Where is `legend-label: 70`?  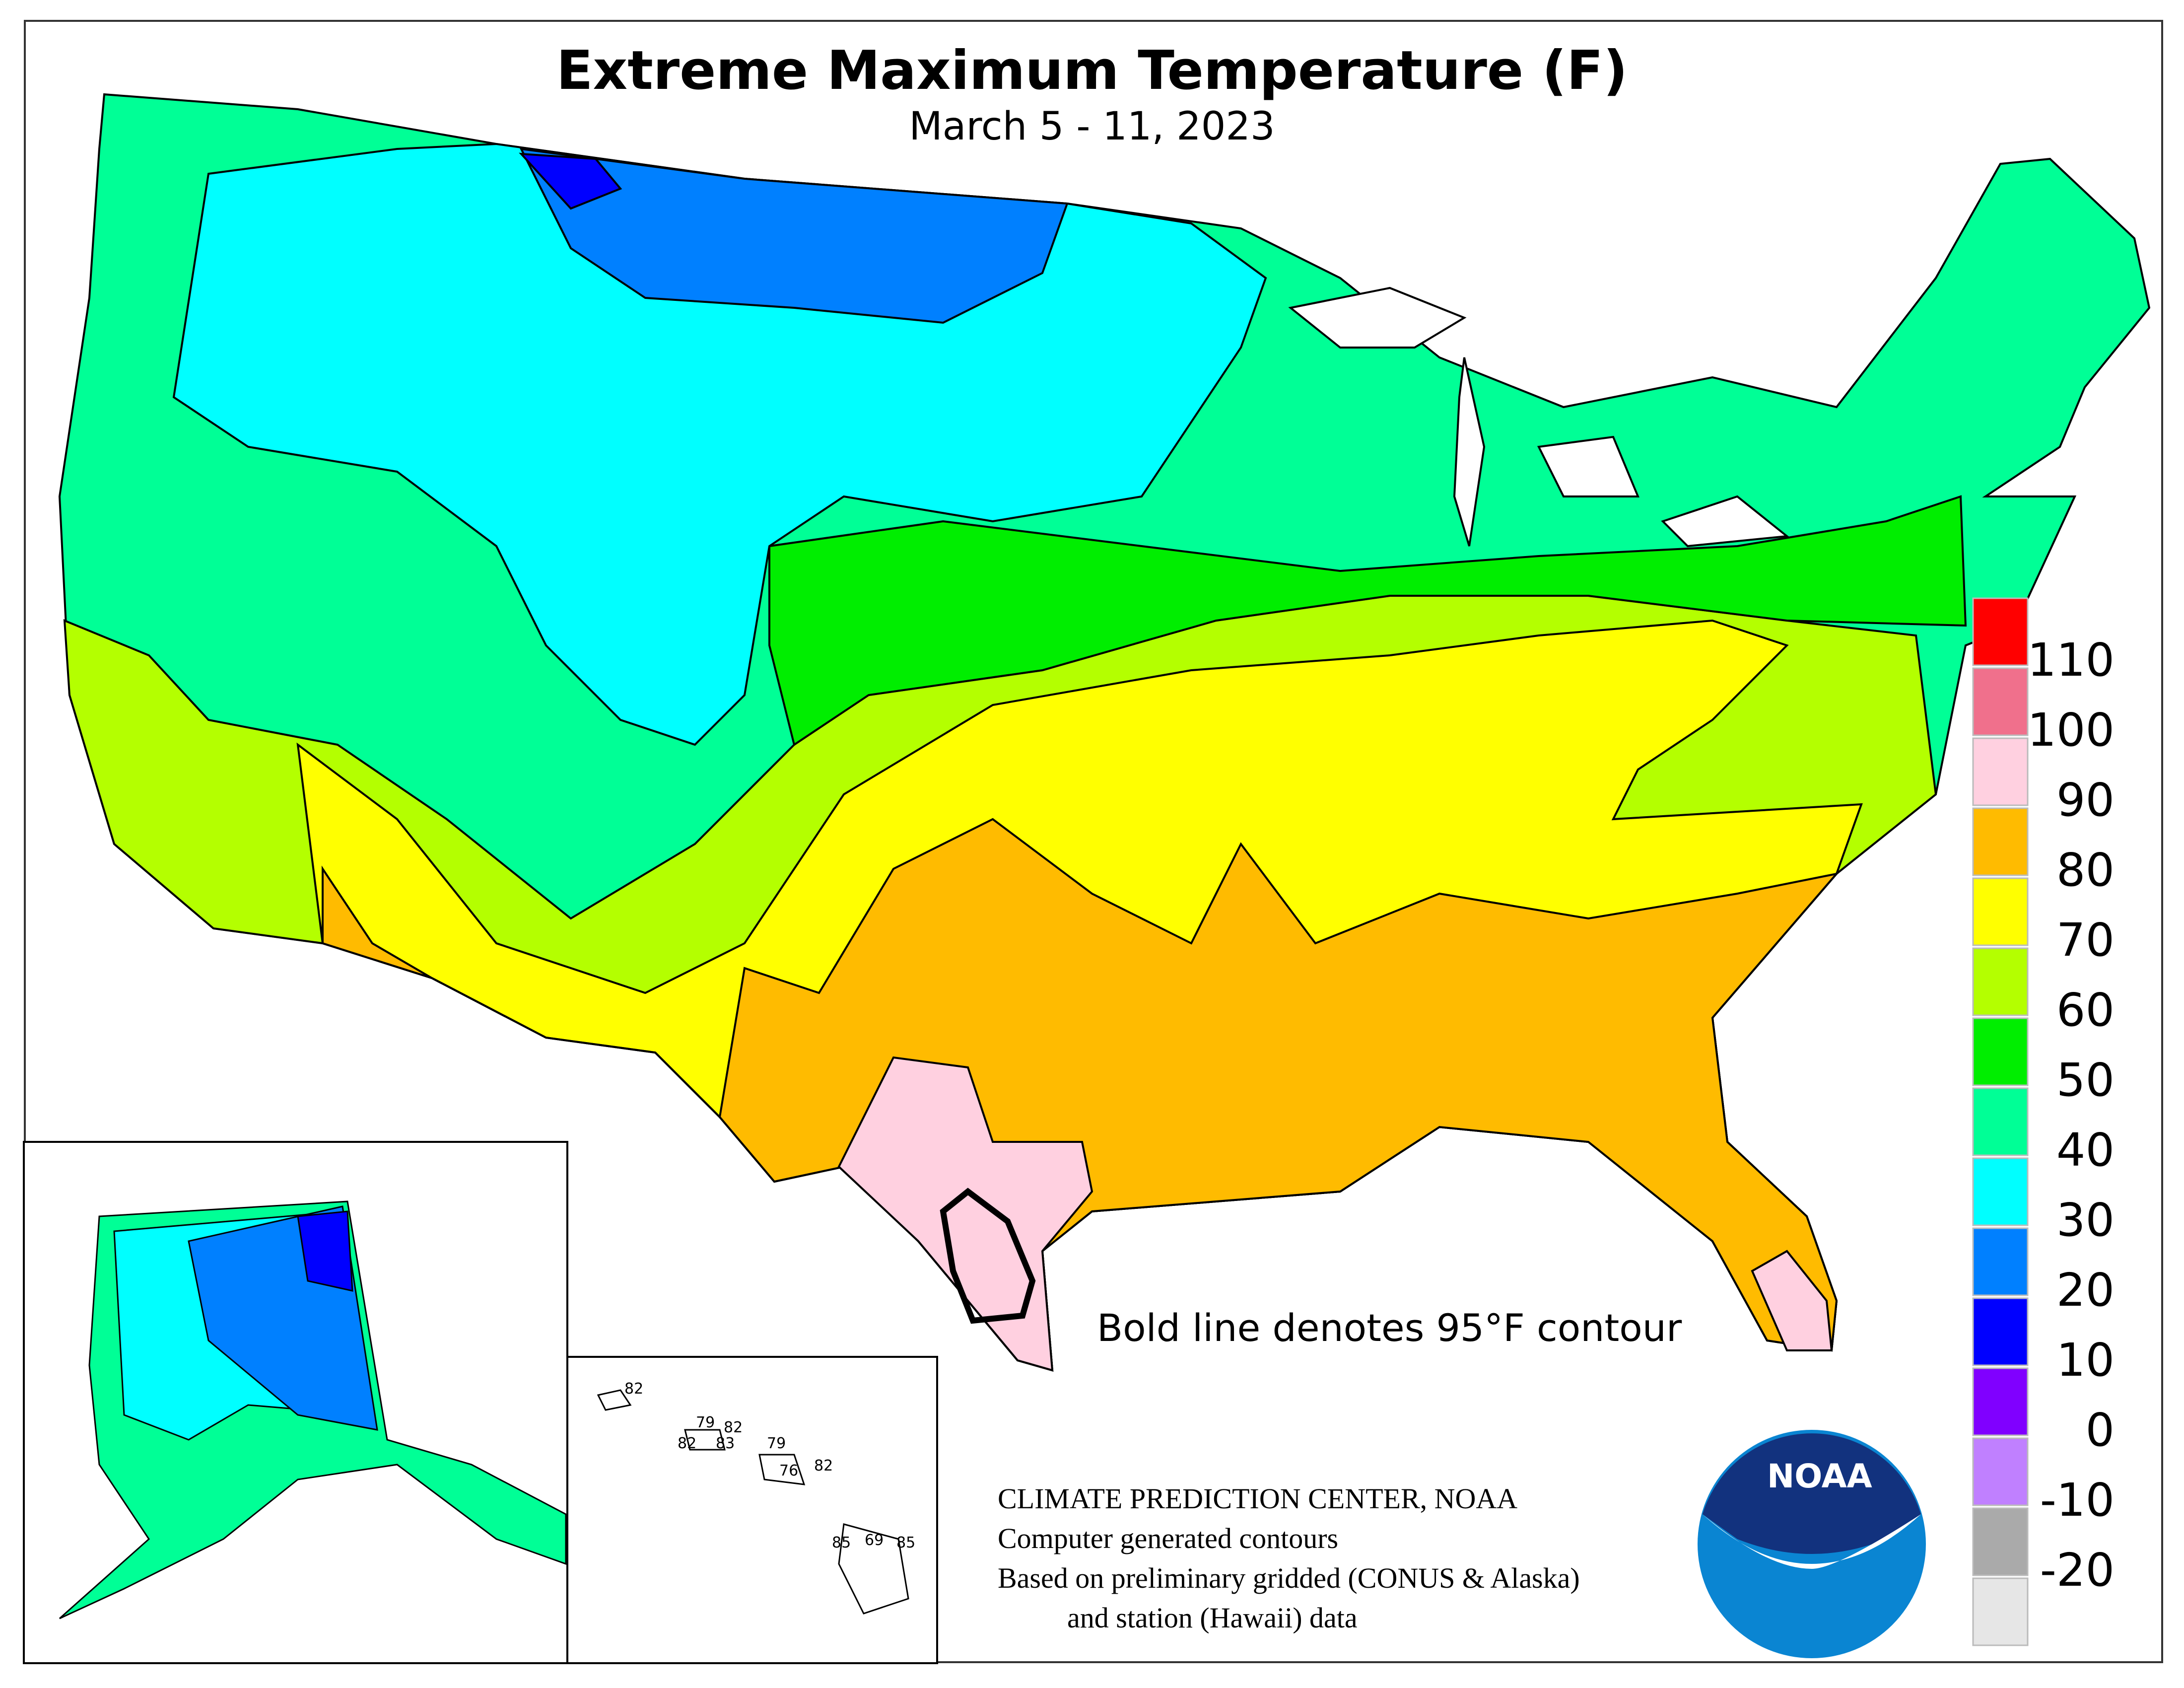 legend-label: 70 is located at coordinates (2085, 940).